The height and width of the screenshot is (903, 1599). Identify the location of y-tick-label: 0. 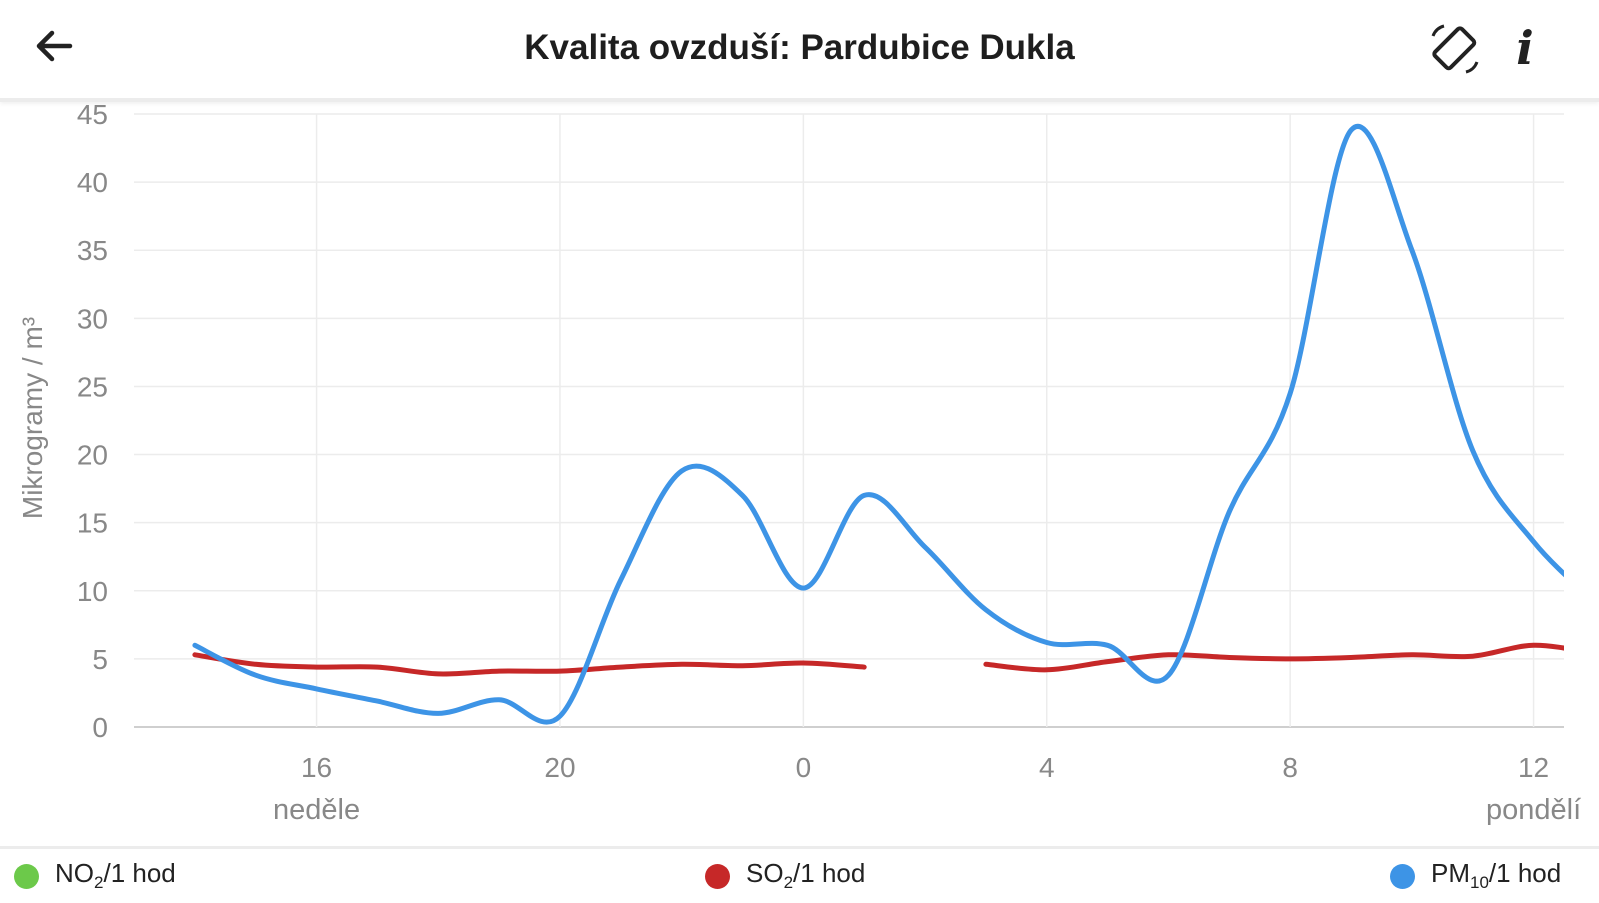
(100, 727).